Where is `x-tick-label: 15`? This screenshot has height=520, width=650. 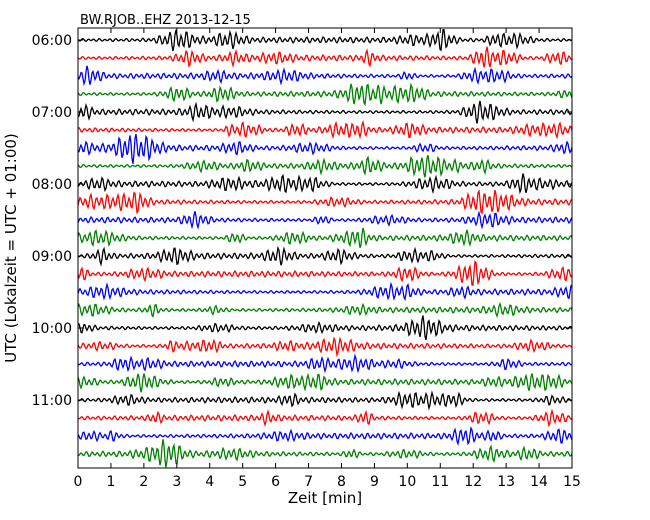 x-tick-label: 15 is located at coordinates (572, 482).